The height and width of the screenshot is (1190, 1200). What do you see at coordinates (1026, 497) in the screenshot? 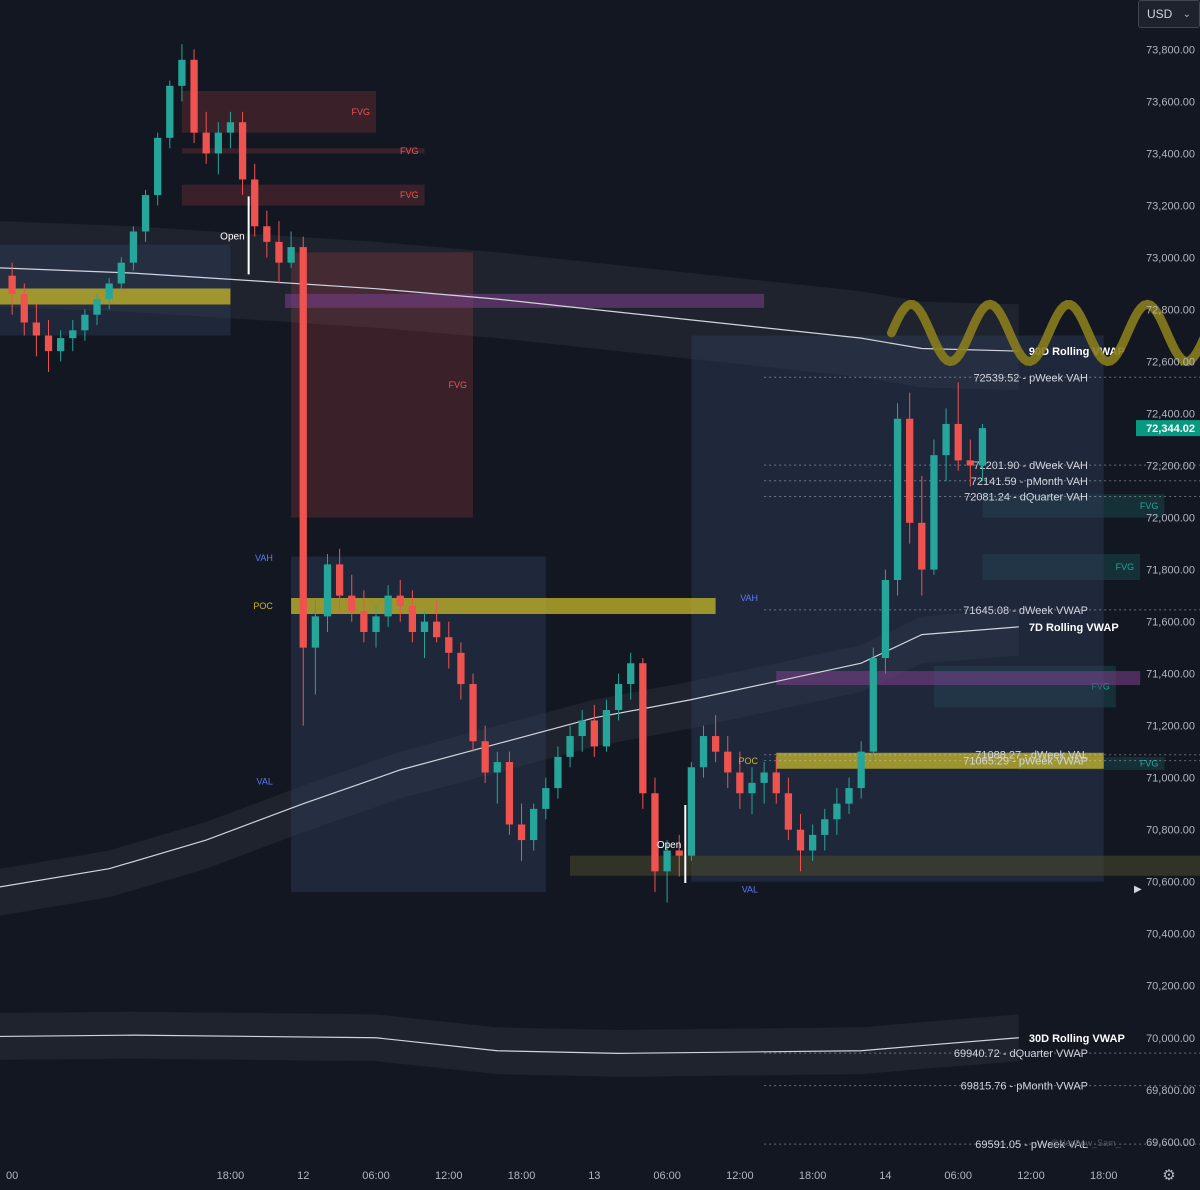
I see `key-level-label: 72081.24 - dQuarter VAH` at bounding box center [1026, 497].